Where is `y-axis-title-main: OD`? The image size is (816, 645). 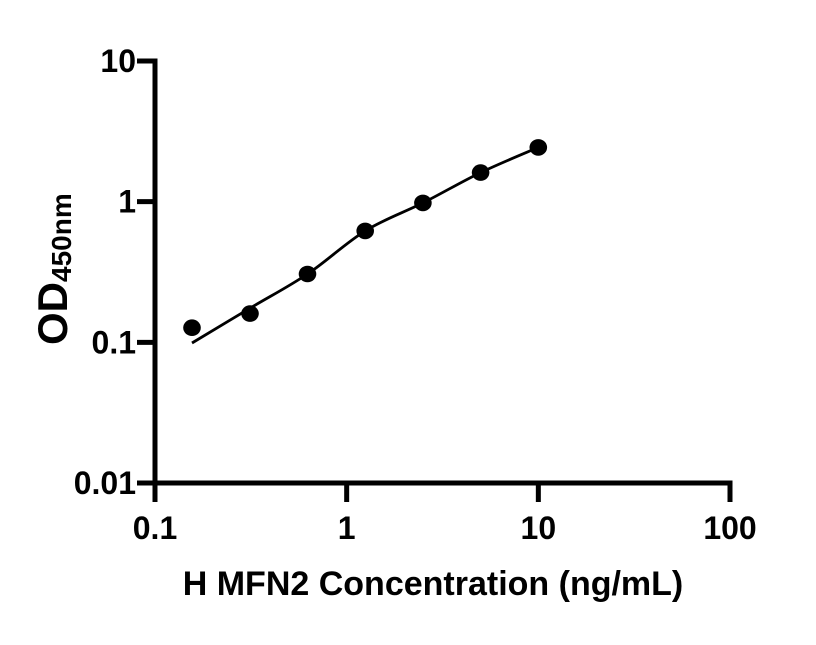
y-axis-title-main: OD is located at coordinates (52, 313).